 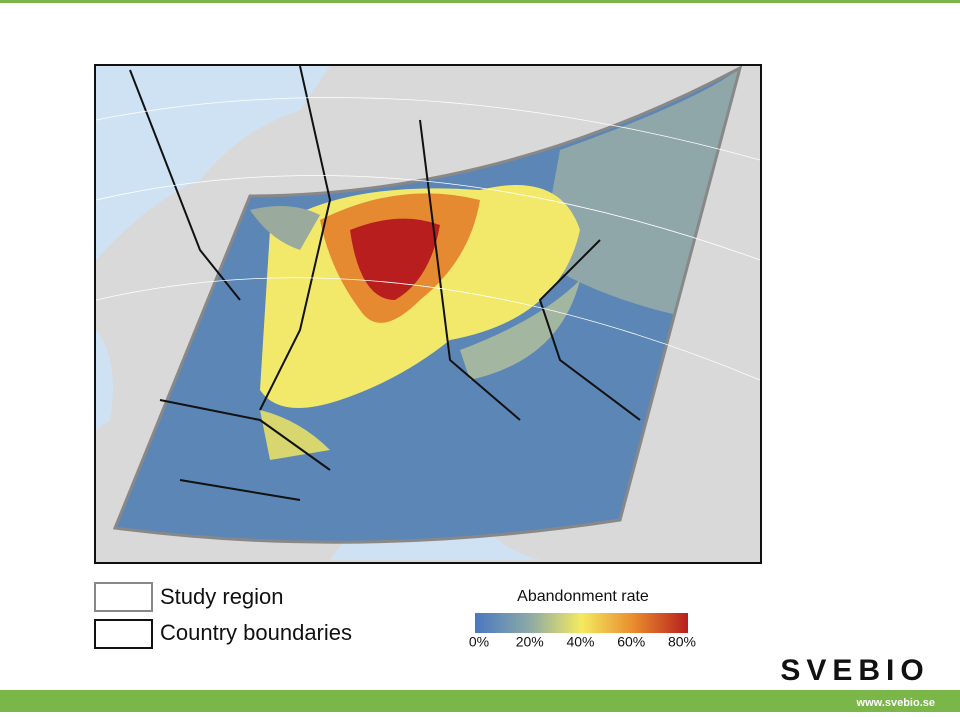 What do you see at coordinates (480, 1) in the screenshot?
I see `top-bar` at bounding box center [480, 1].